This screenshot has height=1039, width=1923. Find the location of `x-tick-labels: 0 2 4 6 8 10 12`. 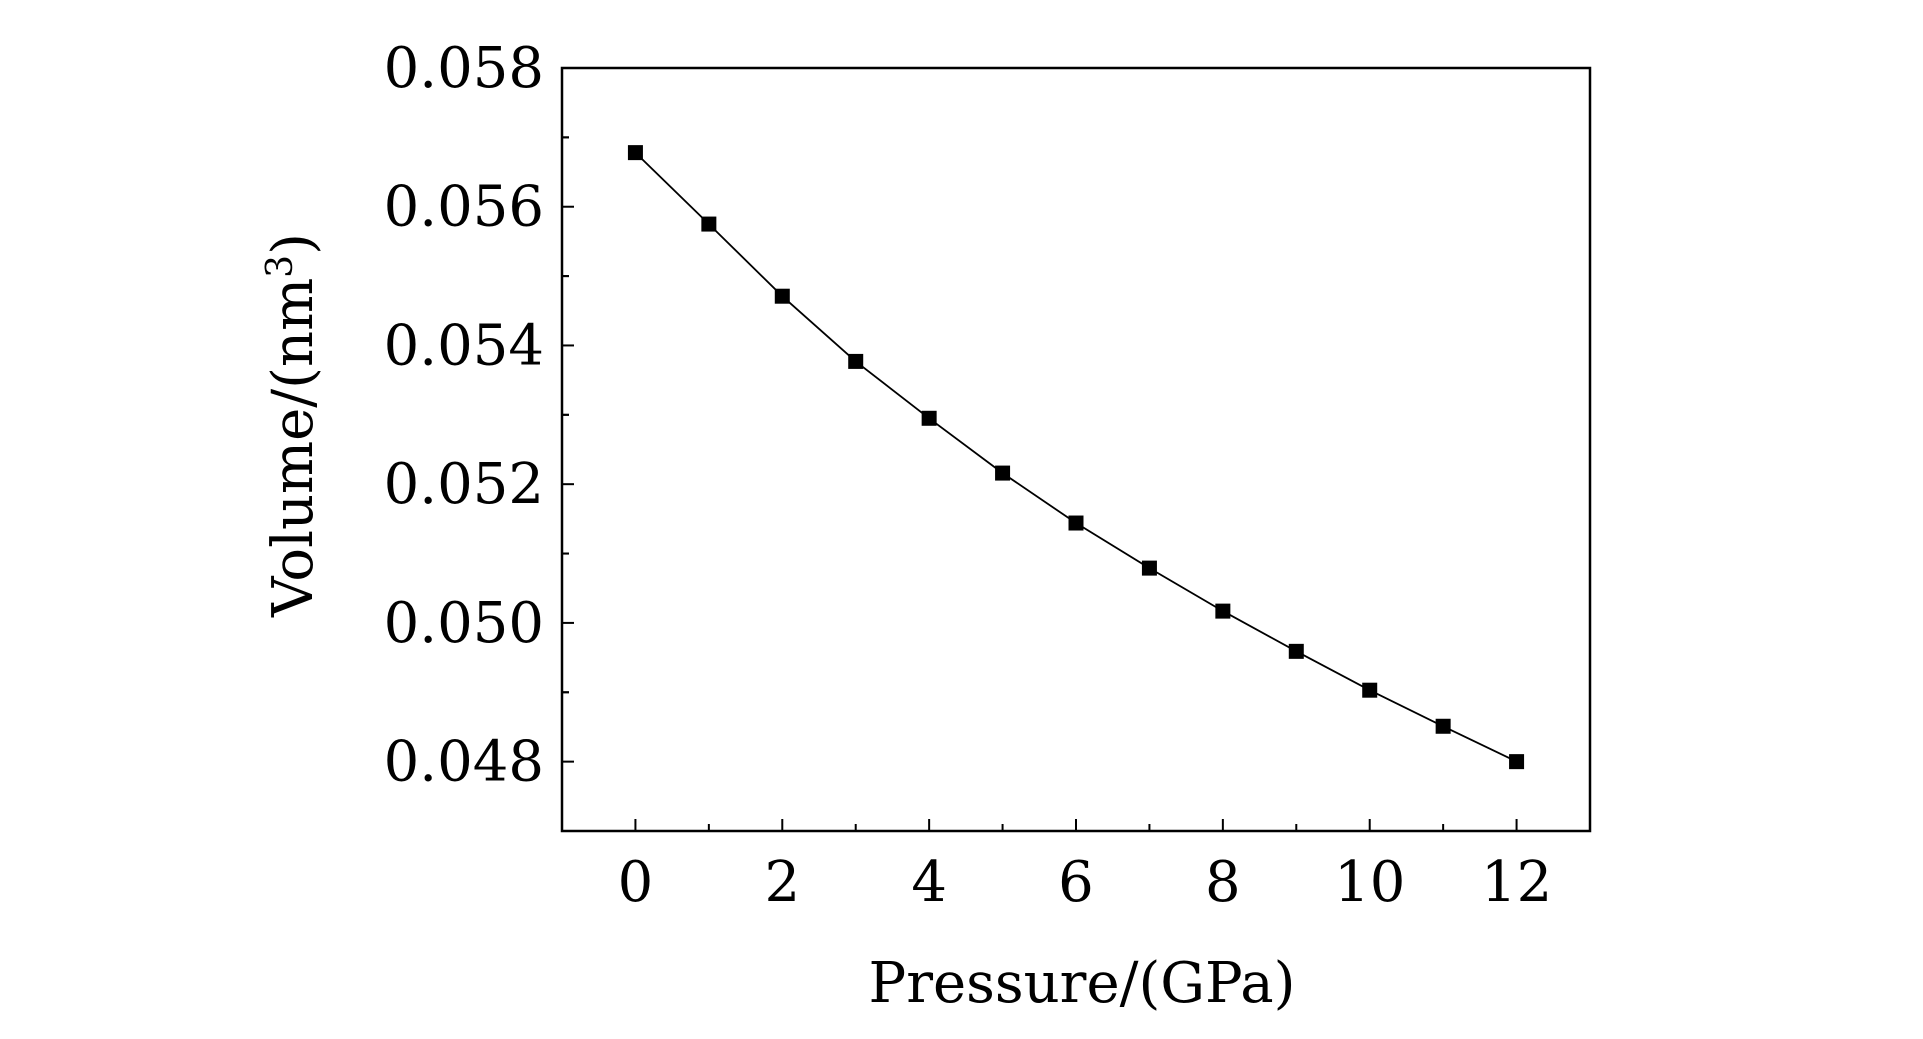

x-tick-labels: 0 2 4 6 8 10 12 is located at coordinates (1085, 882).